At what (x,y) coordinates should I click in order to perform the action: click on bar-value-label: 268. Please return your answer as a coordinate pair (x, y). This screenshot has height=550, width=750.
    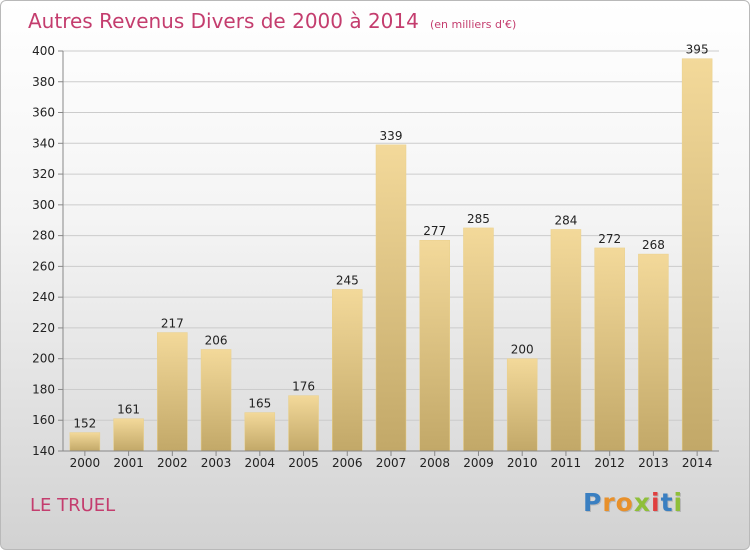
    Looking at the image, I should click on (653, 245).